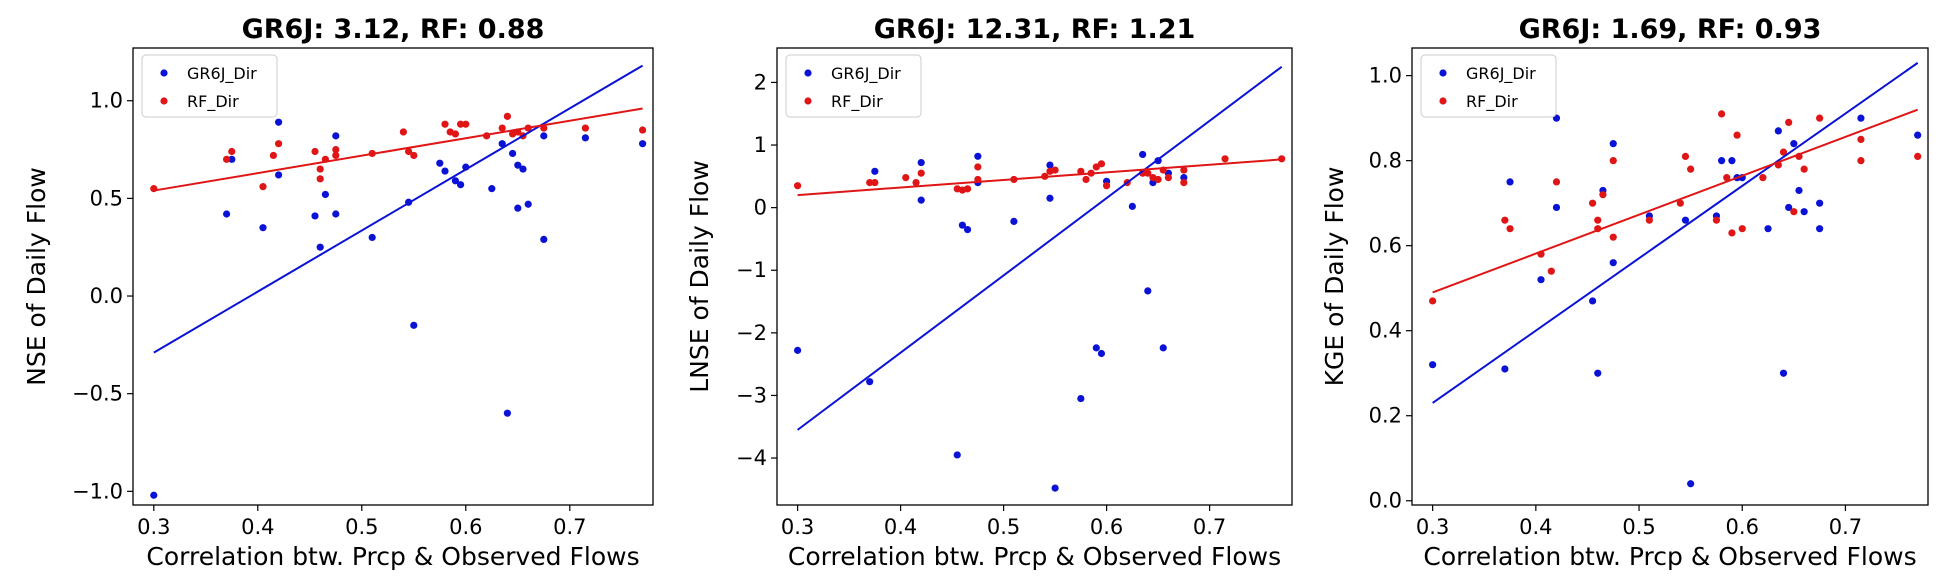 Image resolution: width=1960 pixels, height=582 pixels. Describe the element at coordinates (1385, 161) in the screenshot. I see `y-tick-label: 0.8` at that location.